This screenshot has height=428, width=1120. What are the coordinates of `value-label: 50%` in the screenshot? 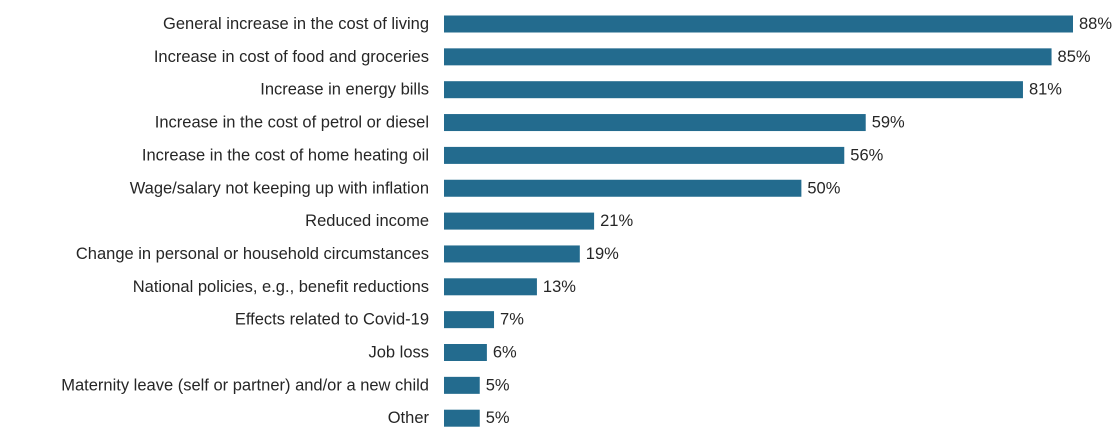 It's located at (823, 188).